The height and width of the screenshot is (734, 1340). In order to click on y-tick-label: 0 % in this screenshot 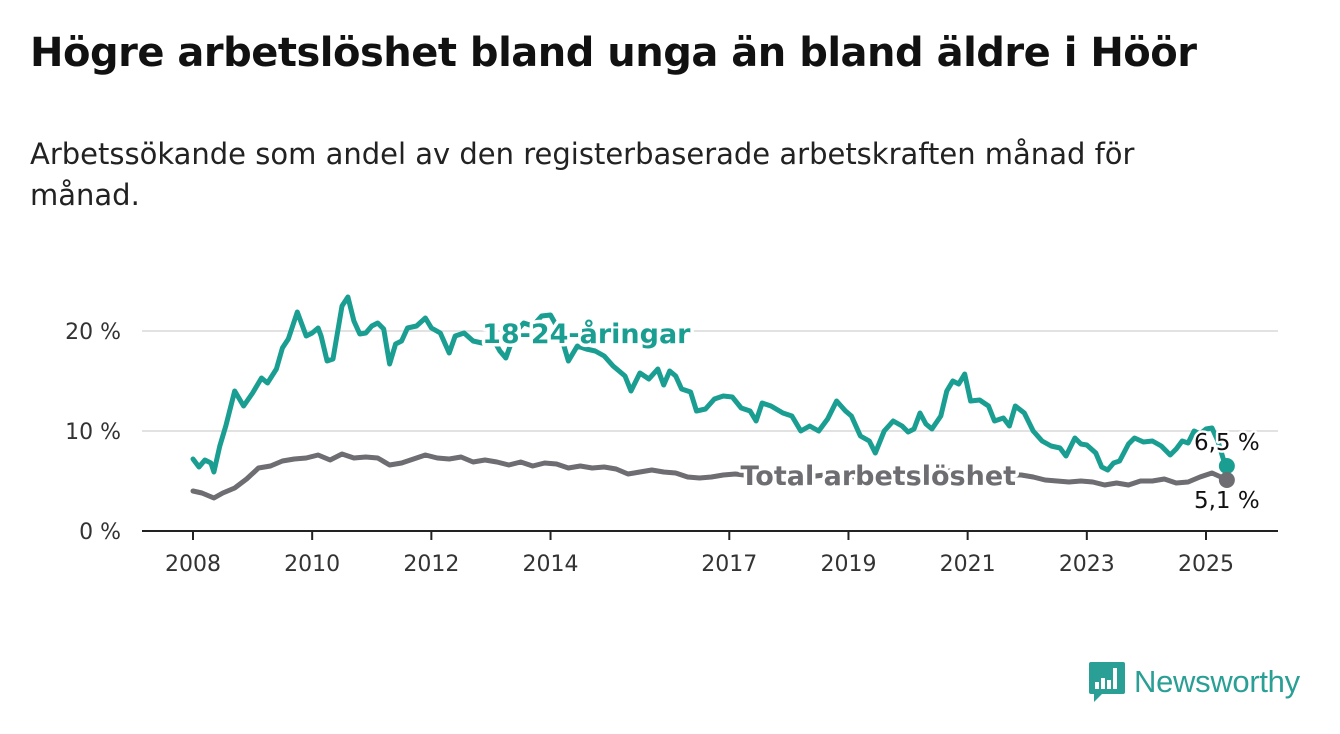, I will do `click(100, 532)`.